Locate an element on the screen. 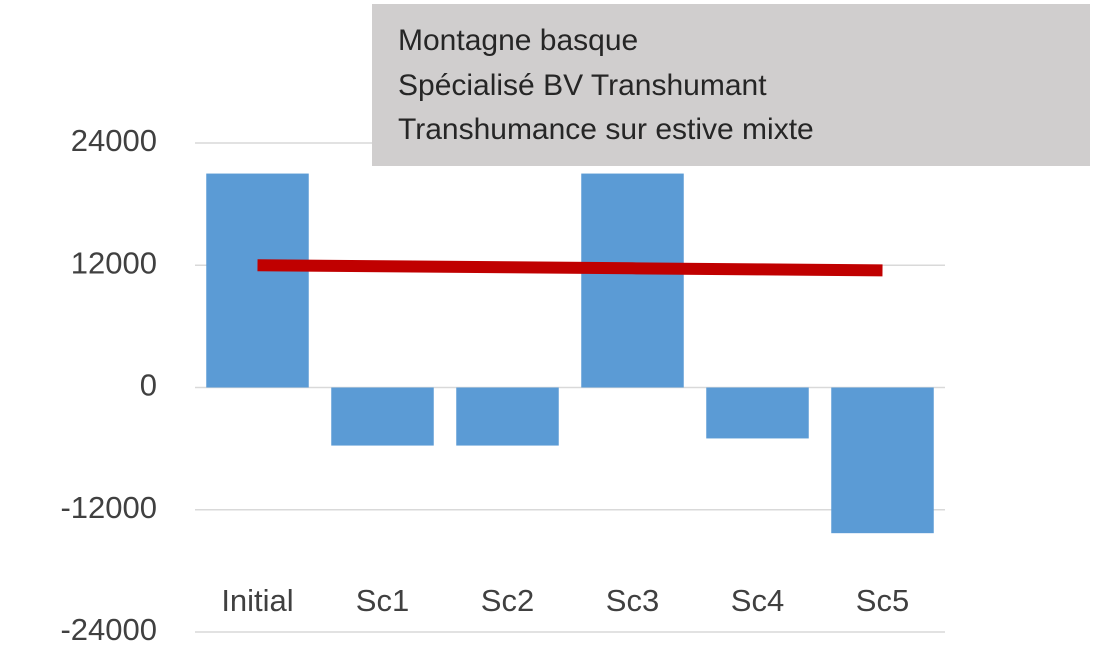 This screenshot has width=1099, height=652. line is located at coordinates (570, 268).